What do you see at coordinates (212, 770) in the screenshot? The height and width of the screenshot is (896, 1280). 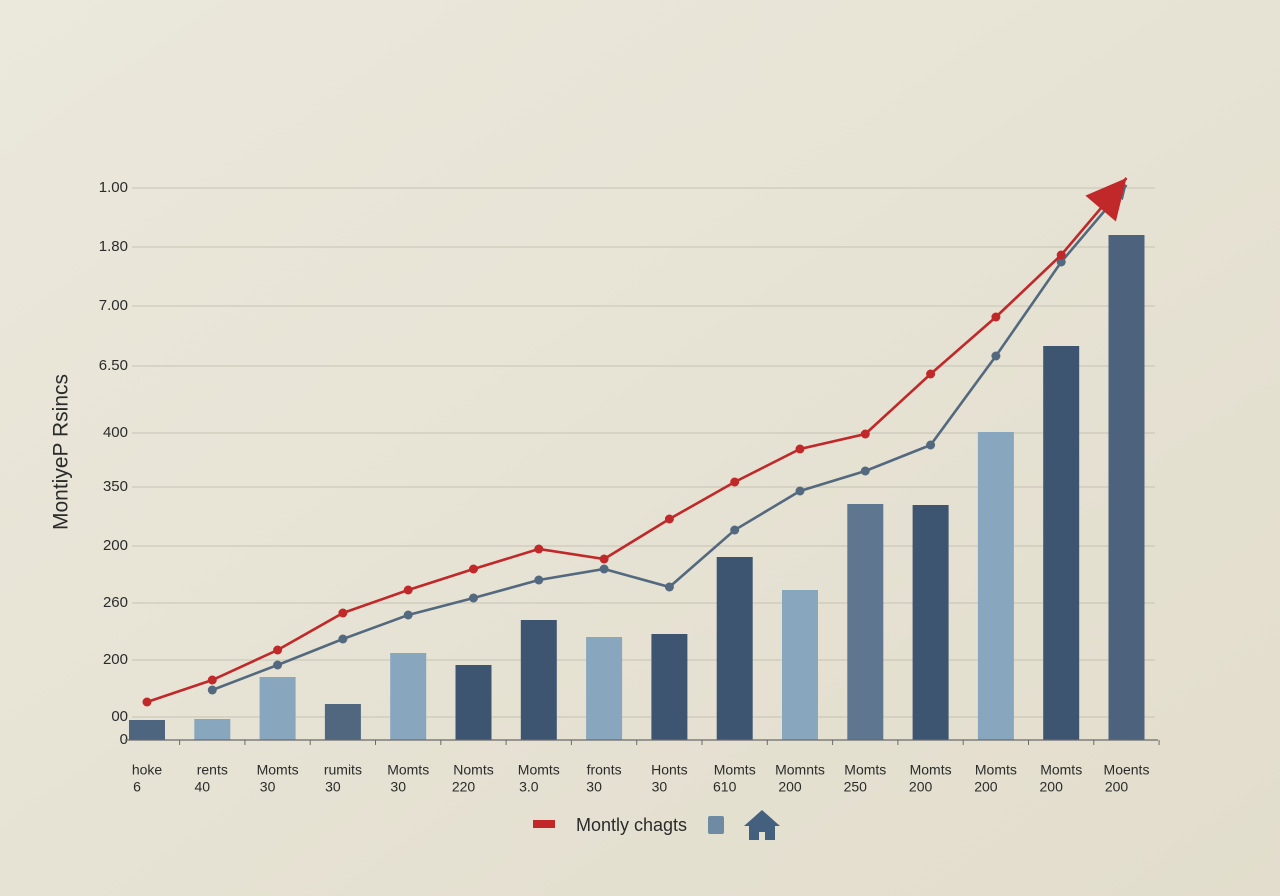 I see `x-tick-label: rents` at bounding box center [212, 770].